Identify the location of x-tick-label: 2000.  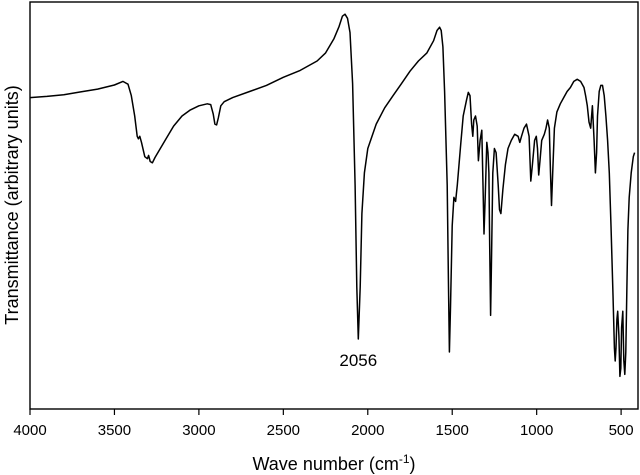
(367, 430).